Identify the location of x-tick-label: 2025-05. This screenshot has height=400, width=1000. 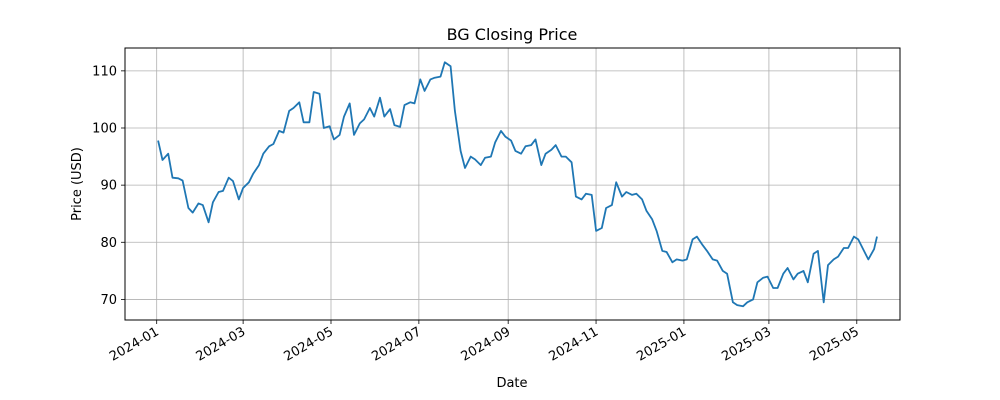
(834, 344).